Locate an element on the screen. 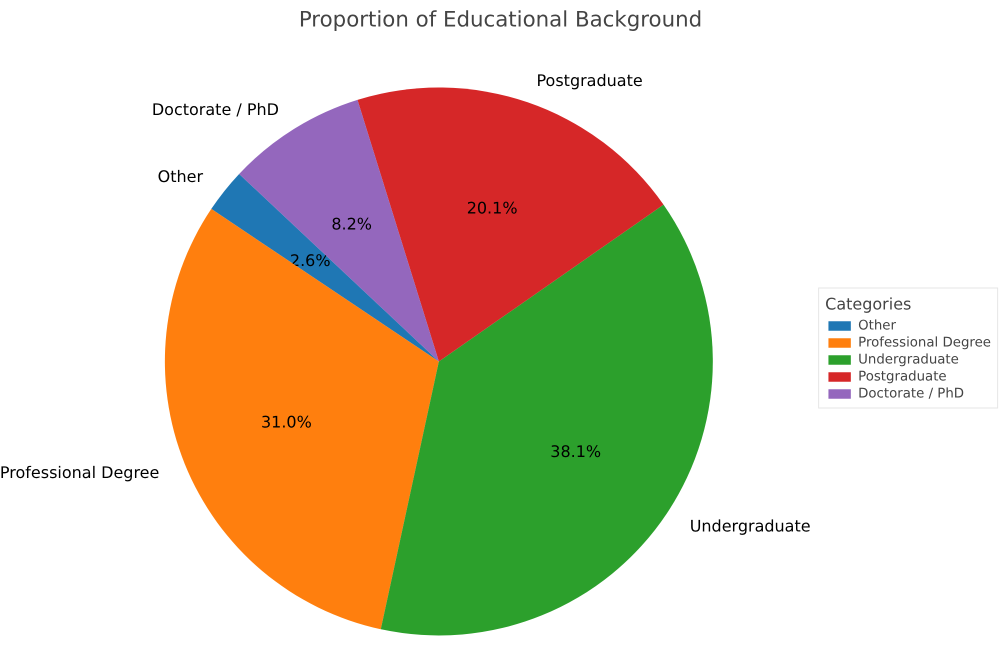 This screenshot has height=658, width=1000. legend-label: Other is located at coordinates (877, 325).